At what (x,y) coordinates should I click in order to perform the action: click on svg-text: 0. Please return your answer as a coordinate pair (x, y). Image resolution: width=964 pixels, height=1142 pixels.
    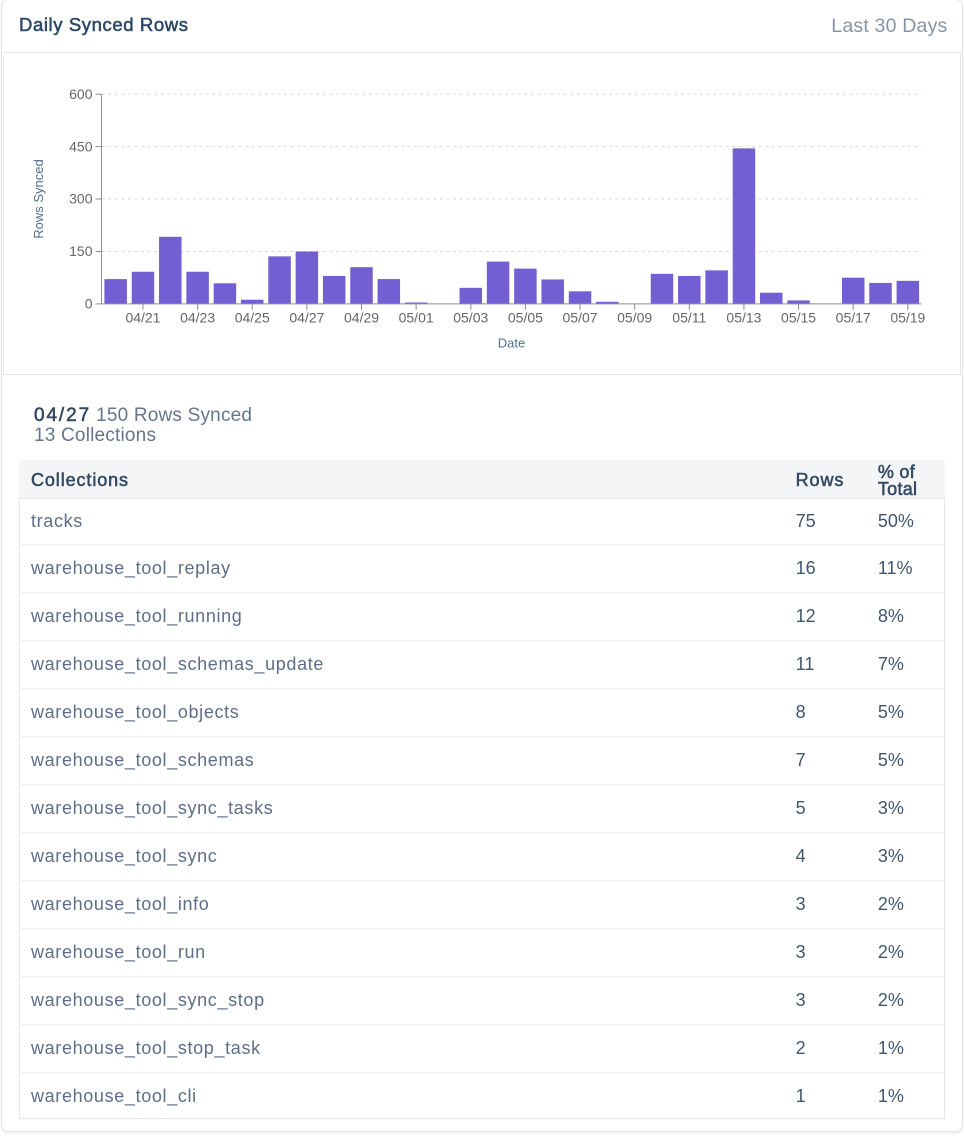
    Looking at the image, I should click on (89, 304).